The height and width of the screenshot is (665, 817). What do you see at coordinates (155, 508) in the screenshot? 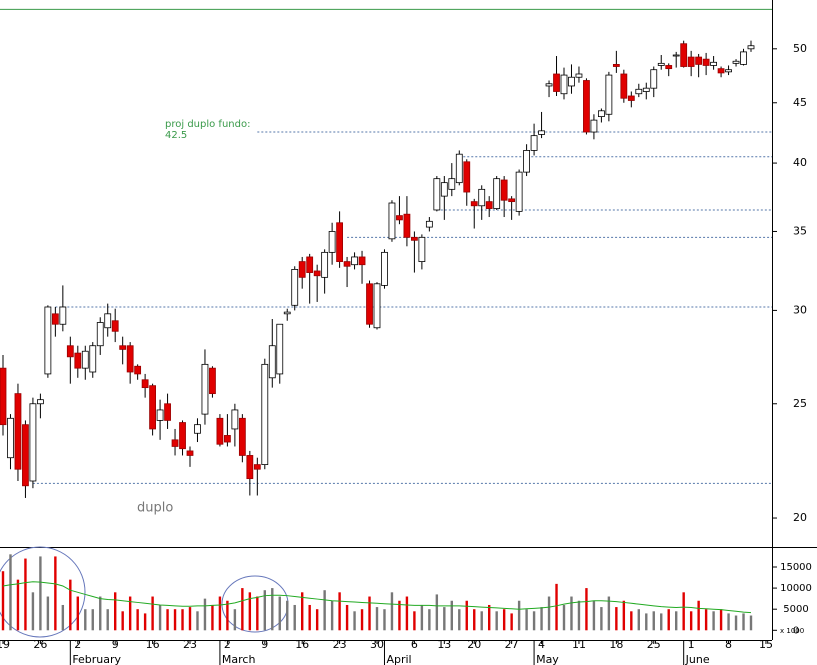
I see `annotation: duplo` at bounding box center [155, 508].